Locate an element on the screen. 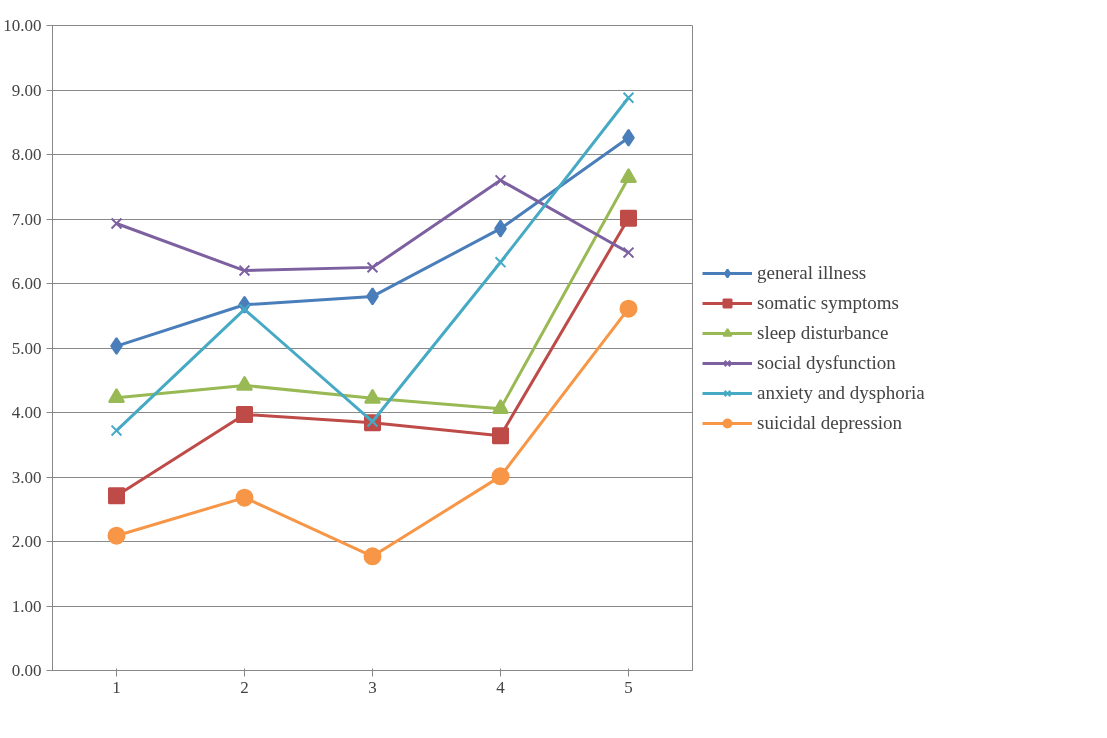  x-tick-label: 1 is located at coordinates (116, 687).